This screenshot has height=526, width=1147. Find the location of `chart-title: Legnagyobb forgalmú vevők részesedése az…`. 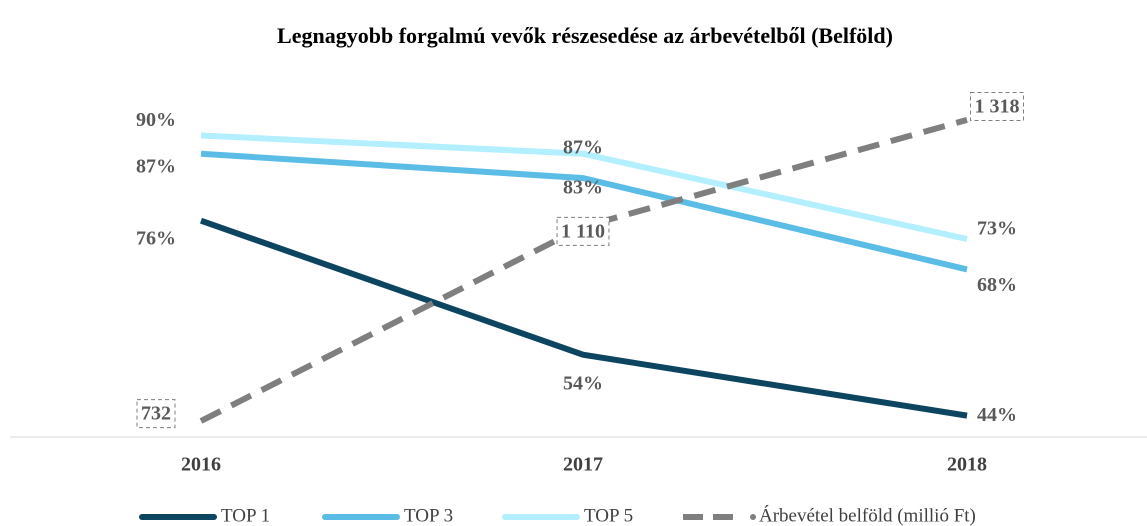

chart-title: Legnagyobb forgalmú vevők részesedése az… is located at coordinates (585, 35).